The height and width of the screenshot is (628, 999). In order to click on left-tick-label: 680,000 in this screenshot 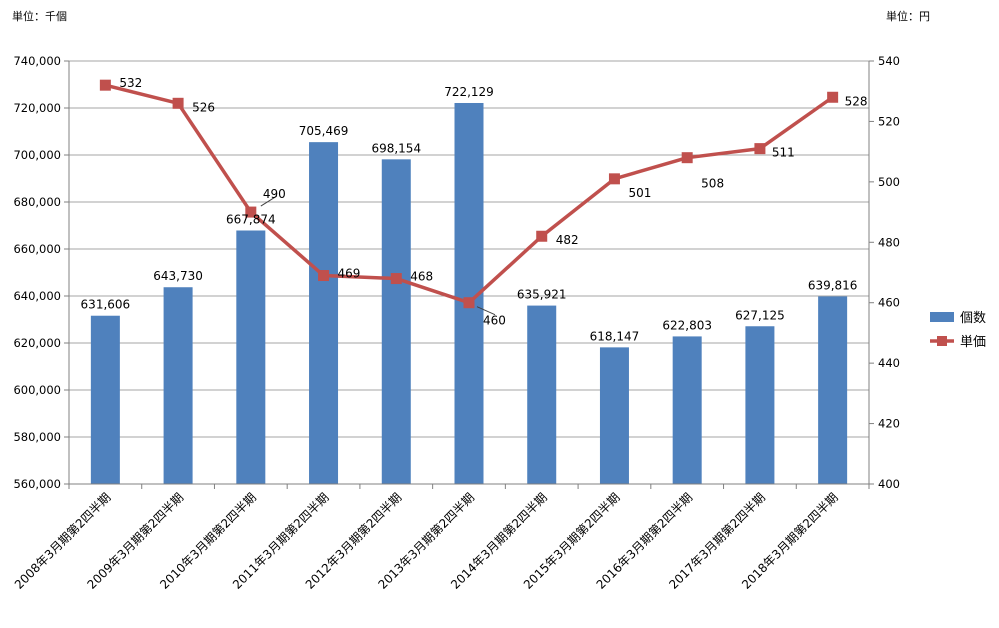, I will do `click(37, 202)`.